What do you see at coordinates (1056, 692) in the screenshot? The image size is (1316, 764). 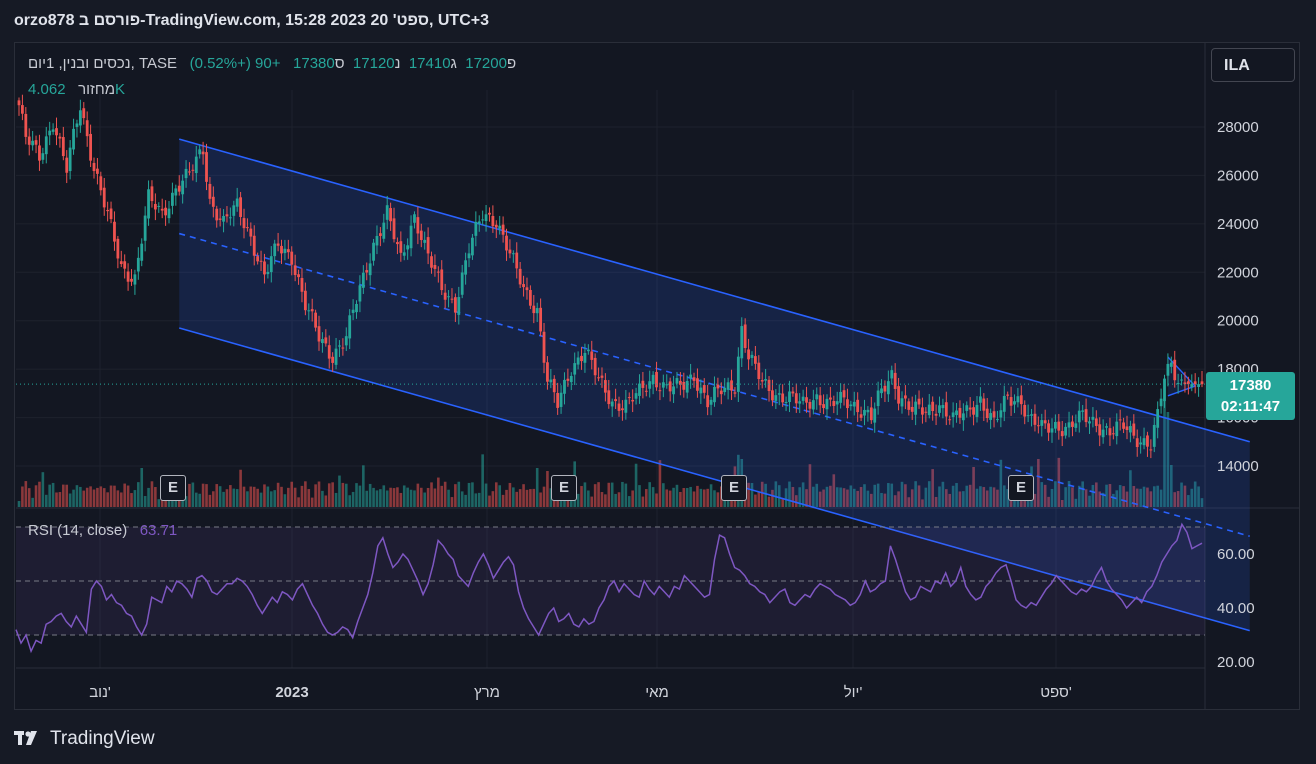 I see `time-tick-label: ספט'` at bounding box center [1056, 692].